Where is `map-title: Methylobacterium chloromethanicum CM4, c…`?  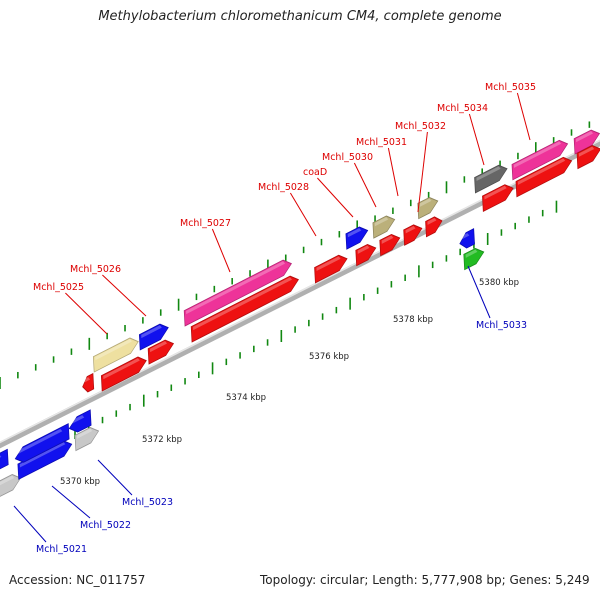 map-title: Methylobacterium chloromethanicum CM4, c… is located at coordinates (300, 16).